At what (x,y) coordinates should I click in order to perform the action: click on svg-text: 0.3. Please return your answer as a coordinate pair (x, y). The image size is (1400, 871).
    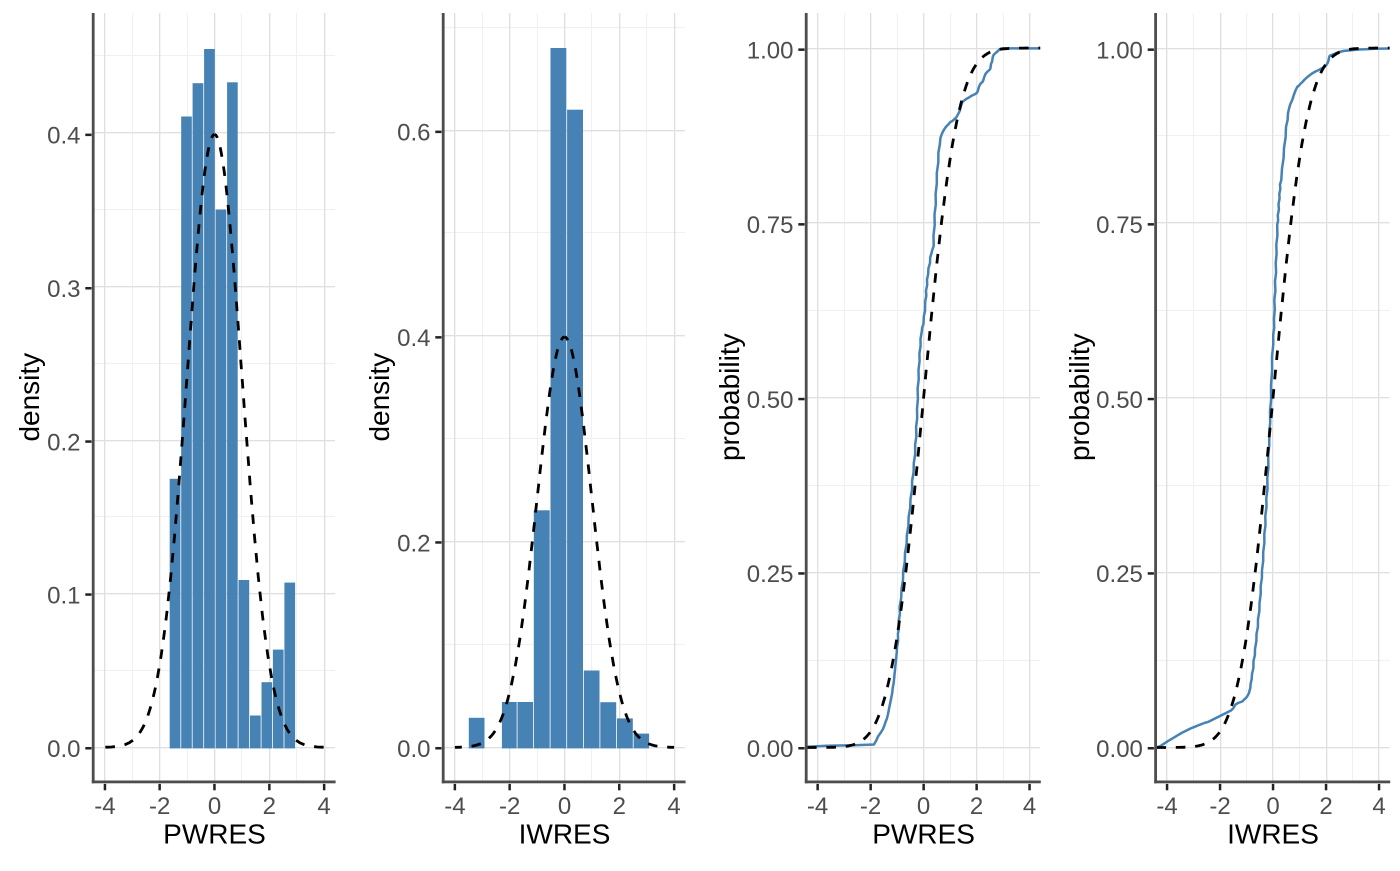
    Looking at the image, I should click on (63, 289).